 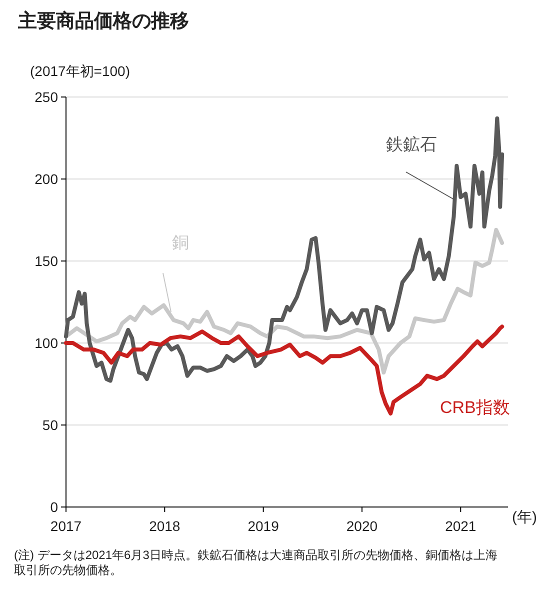 I want to click on x-tick-label: 2021, so click(x=460, y=526).